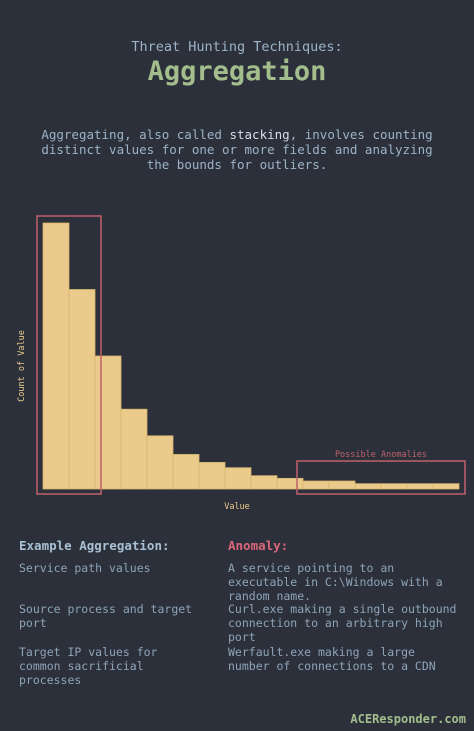  I want to click on example-aggregation-header: Example Aggregation:, so click(94, 545).